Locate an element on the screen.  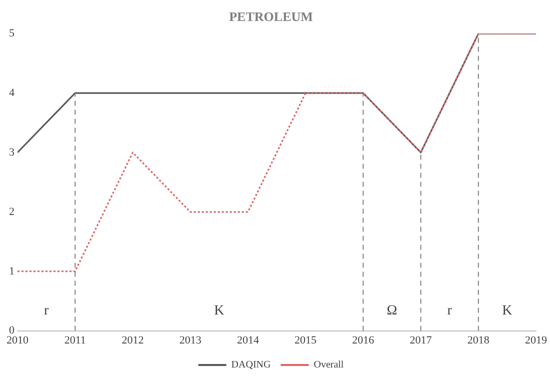
x-tick-label: 2015 is located at coordinates (306, 340).